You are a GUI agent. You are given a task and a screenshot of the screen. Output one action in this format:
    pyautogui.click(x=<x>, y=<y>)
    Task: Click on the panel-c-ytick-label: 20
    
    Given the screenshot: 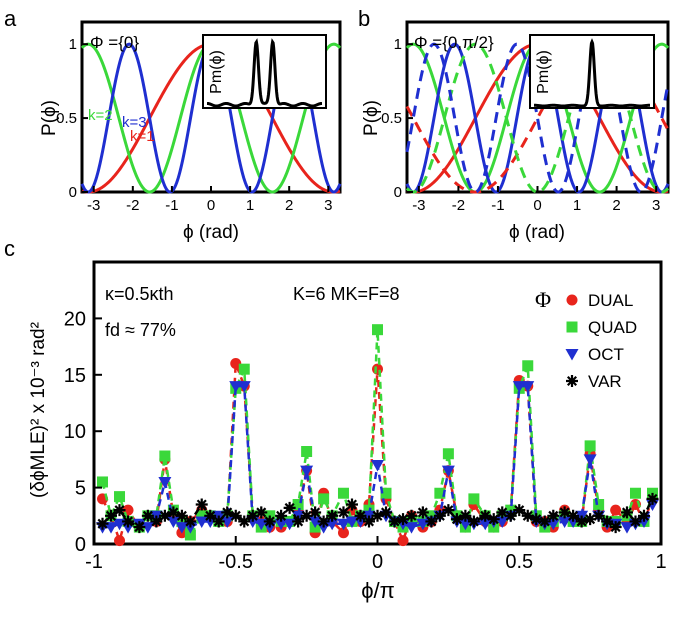 What is the action you would take?
    pyautogui.click(x=75, y=319)
    